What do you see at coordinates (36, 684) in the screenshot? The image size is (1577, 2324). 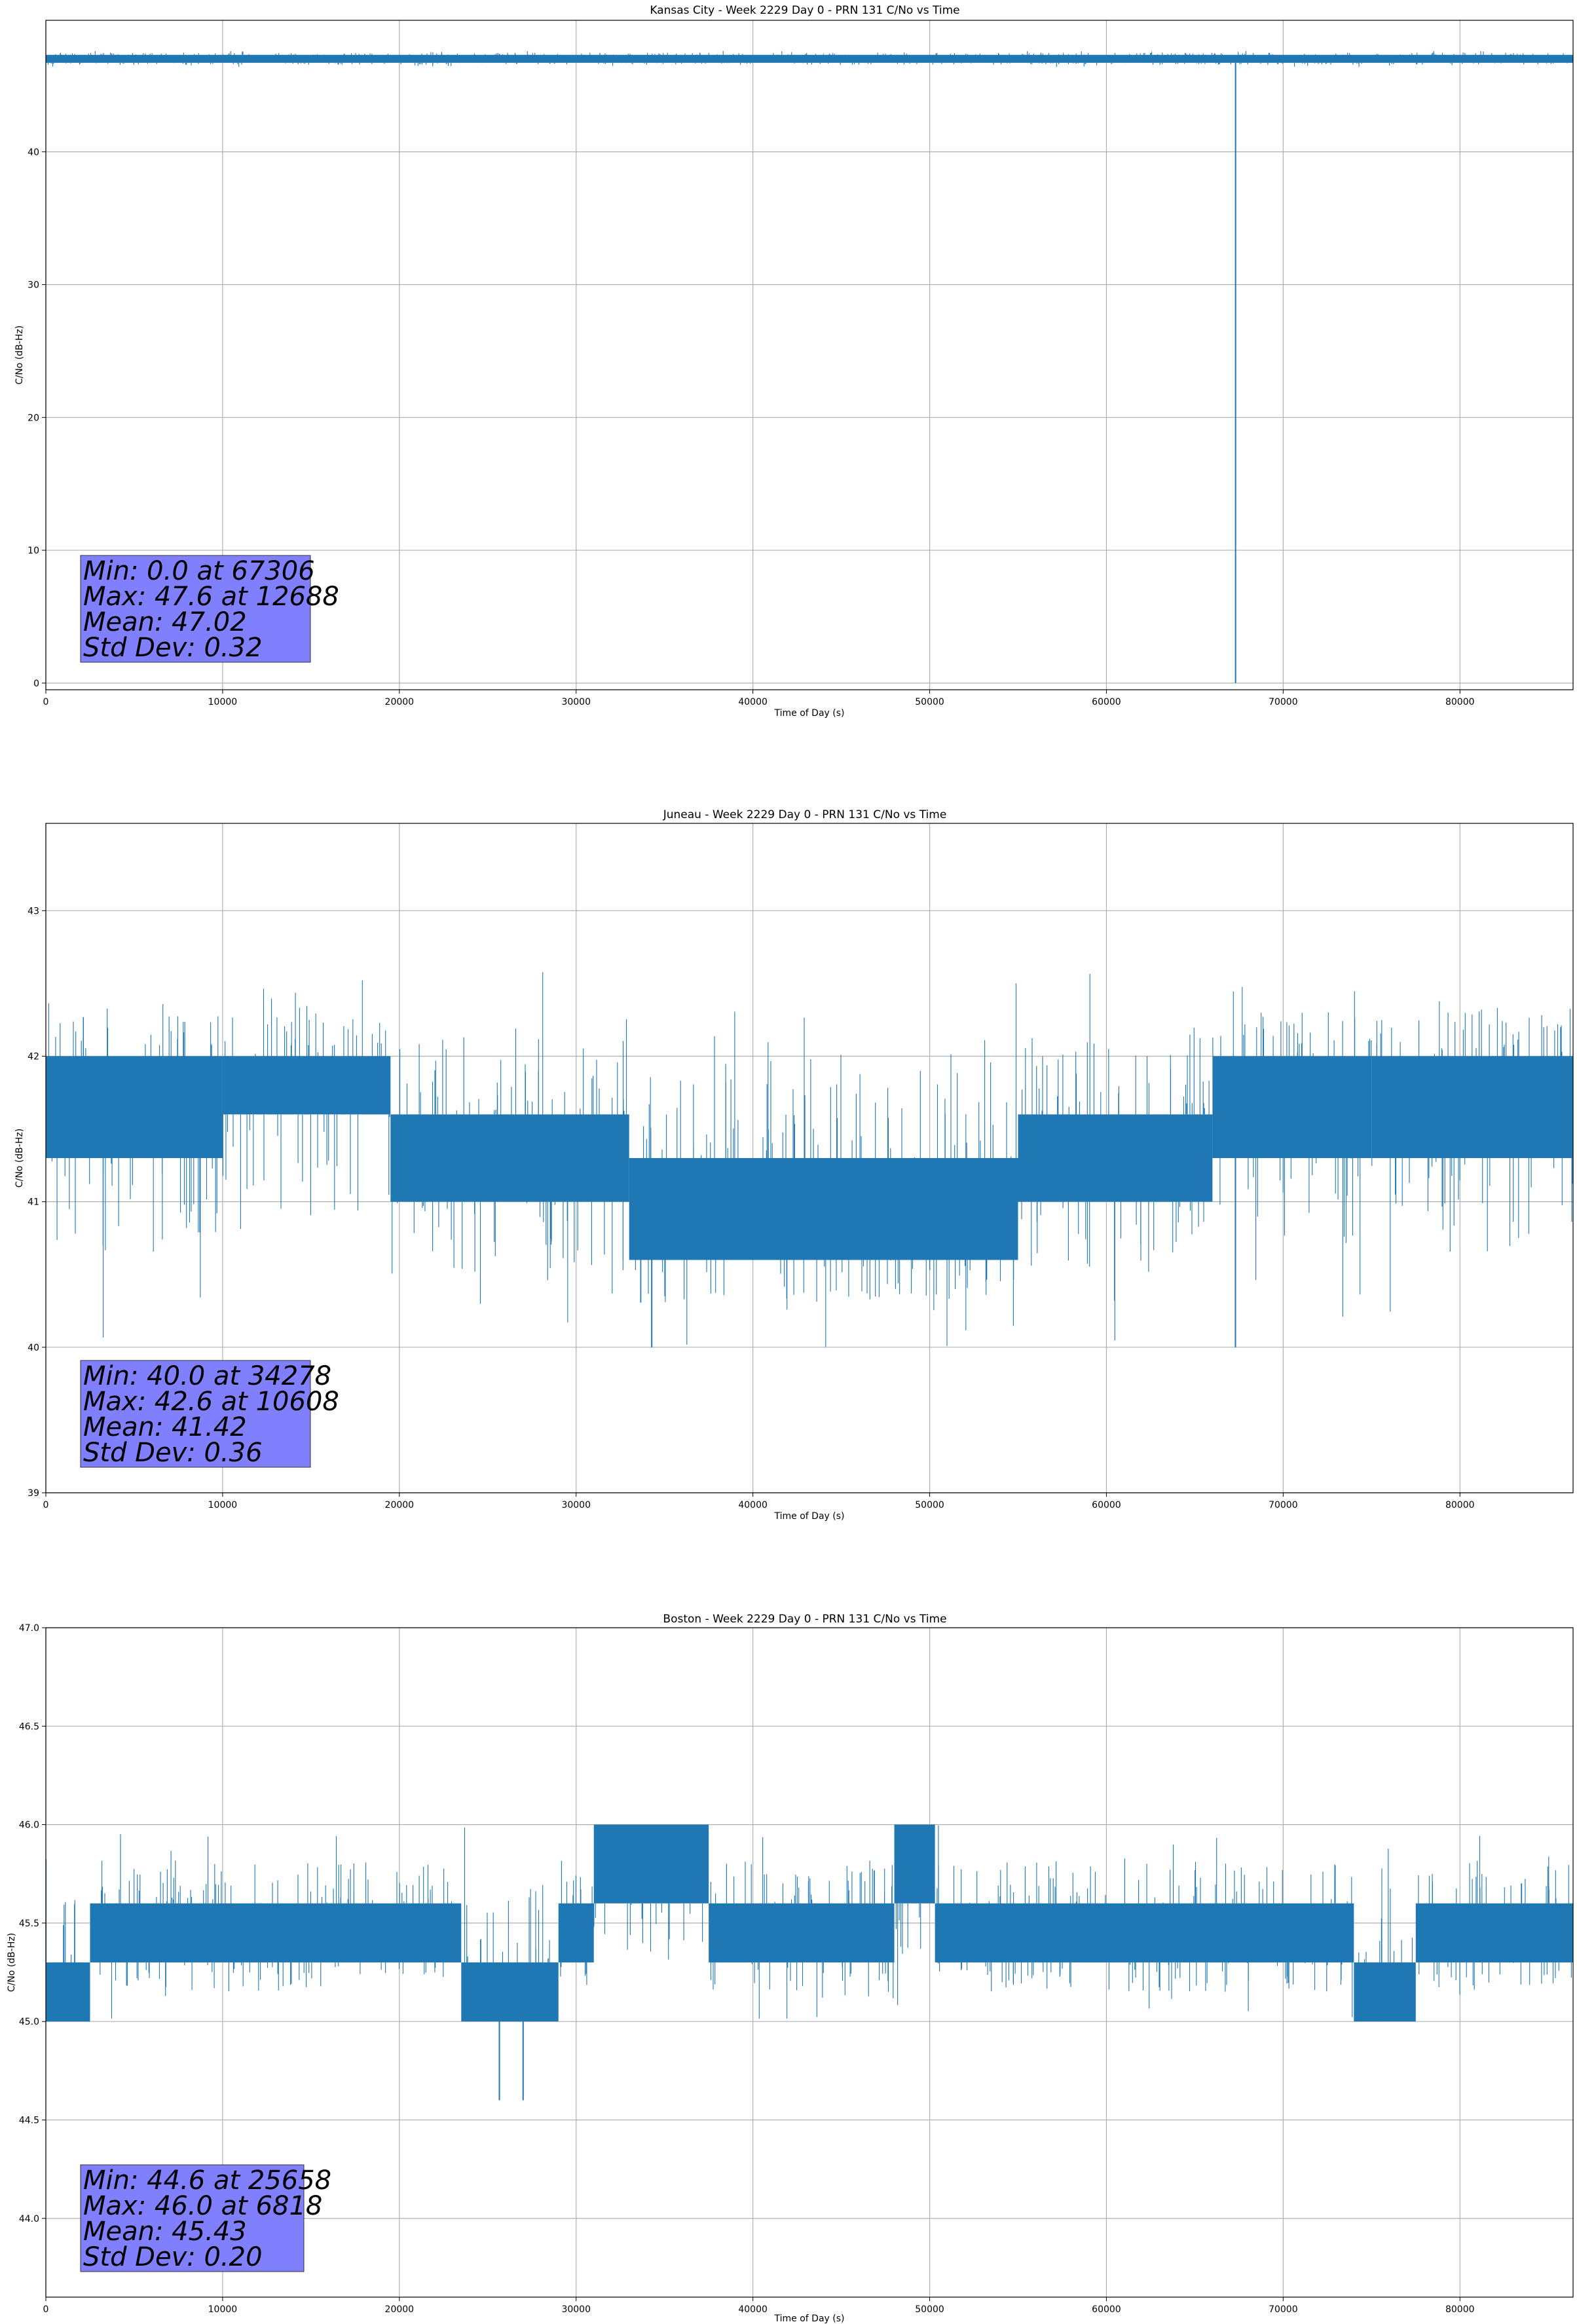 I see `y-tick-label: 0` at bounding box center [36, 684].